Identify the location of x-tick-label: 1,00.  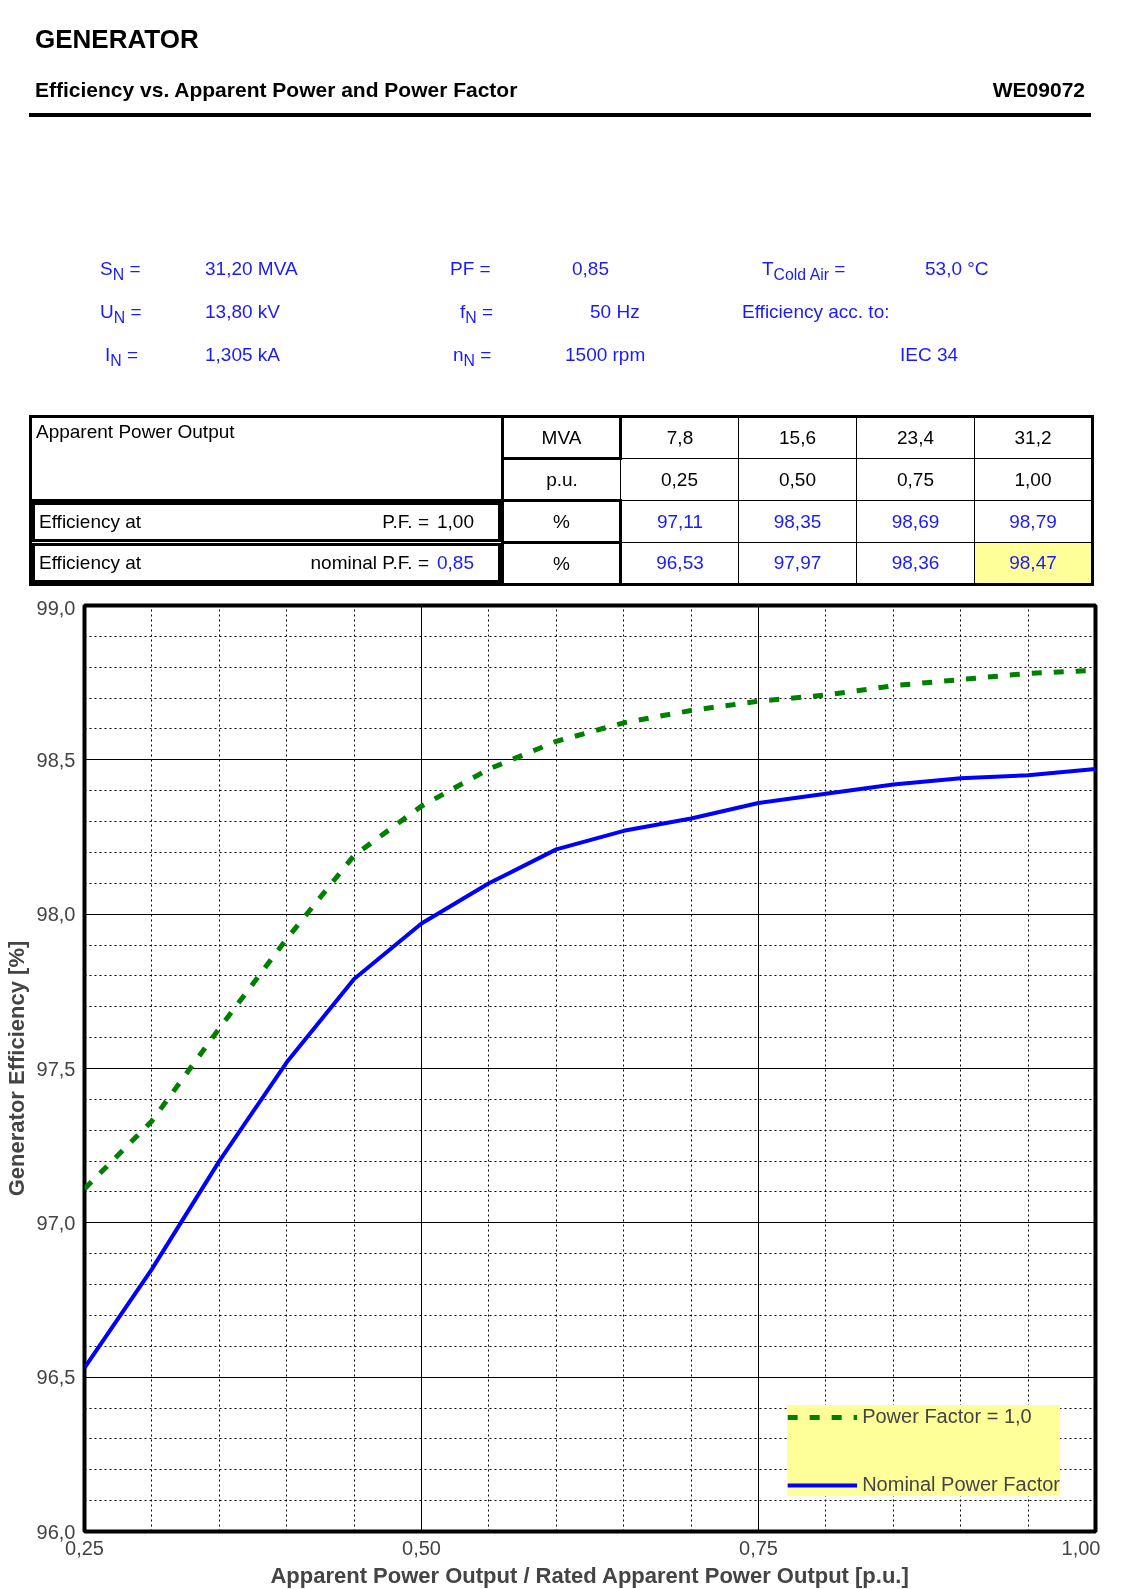
(1081, 1547).